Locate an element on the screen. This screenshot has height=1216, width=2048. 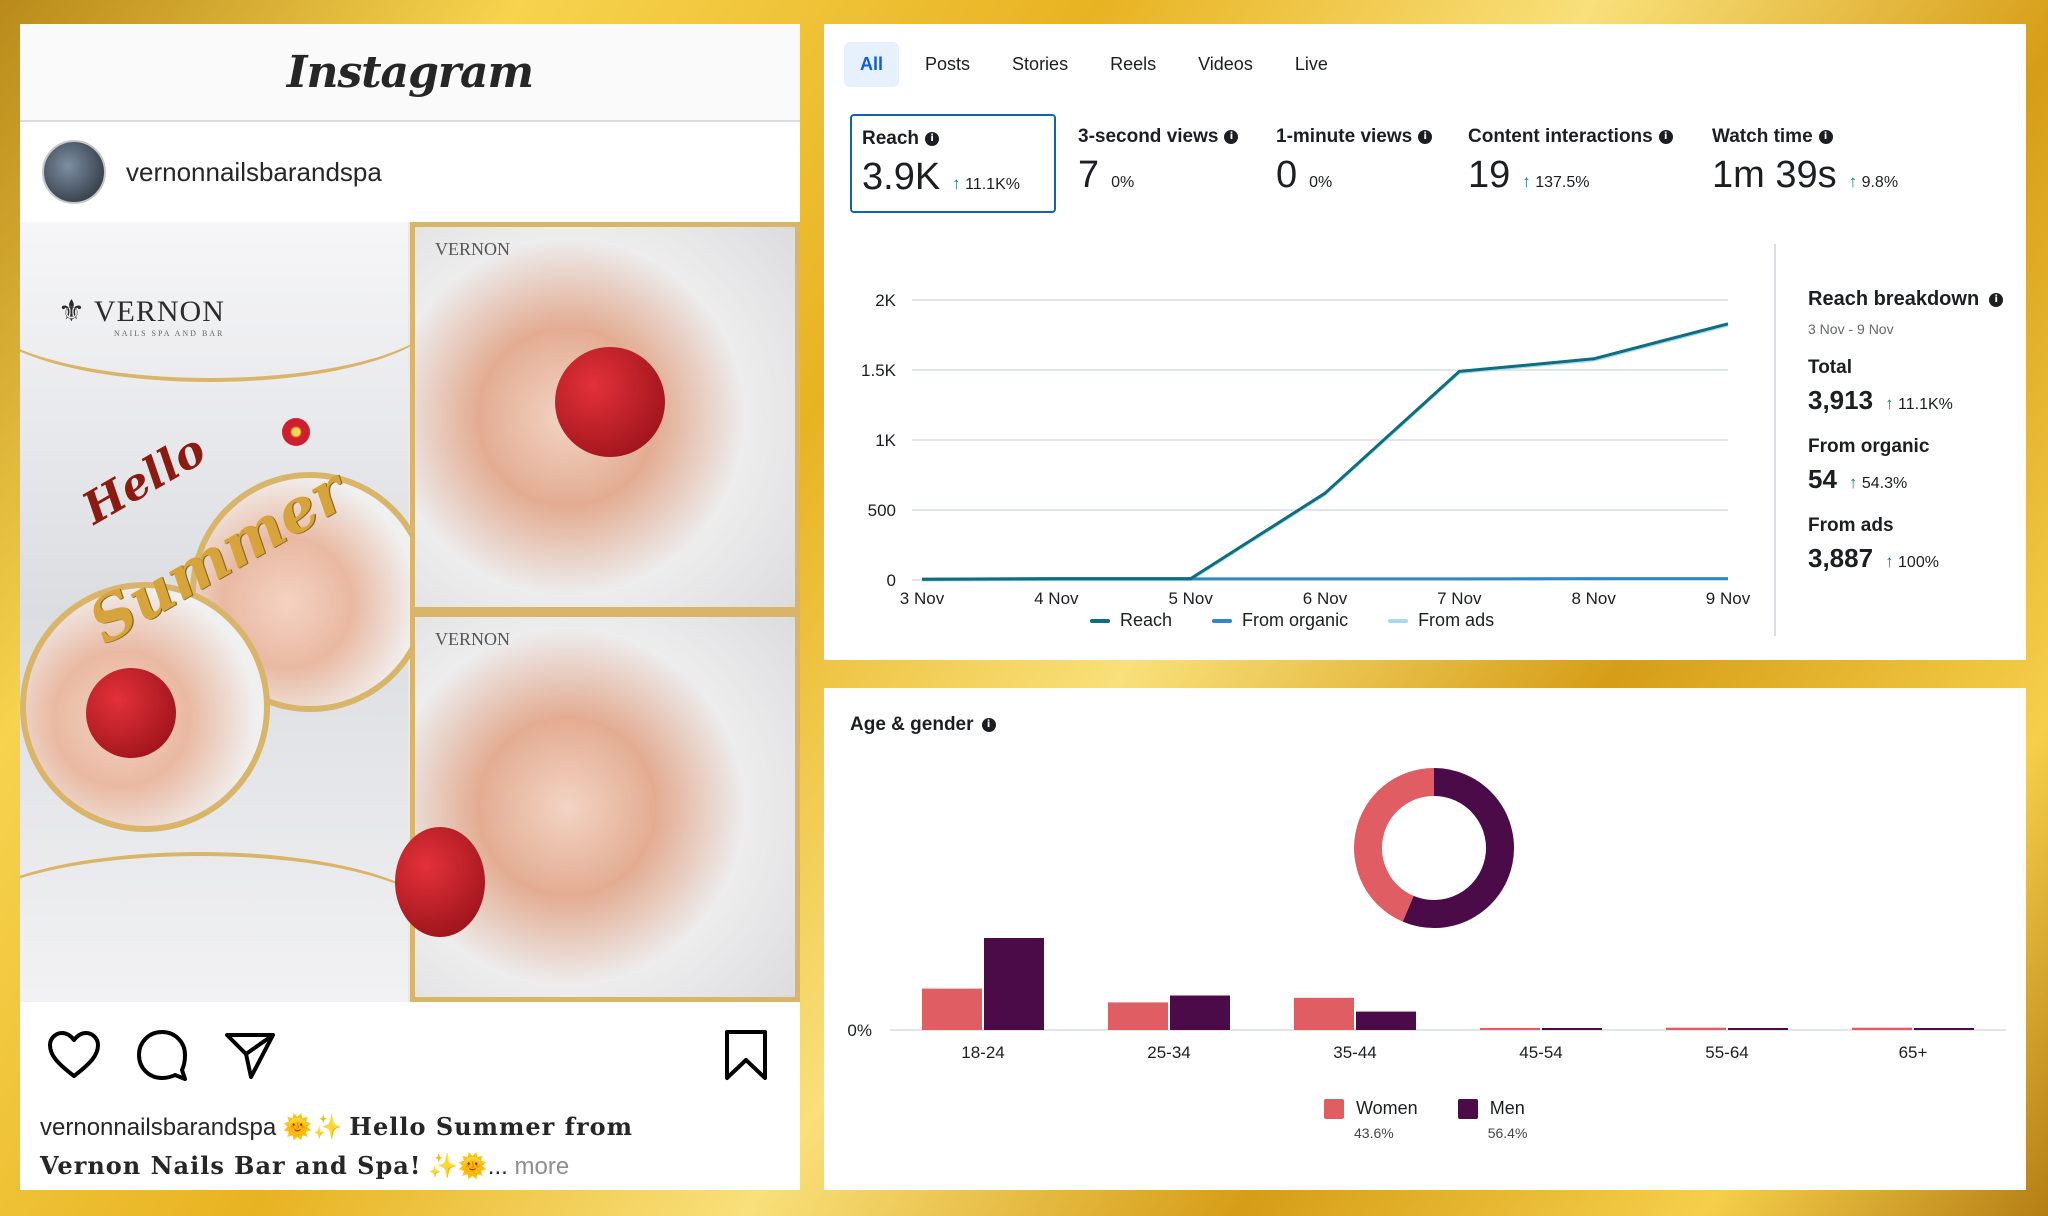
panel-divider is located at coordinates (1775, 440).